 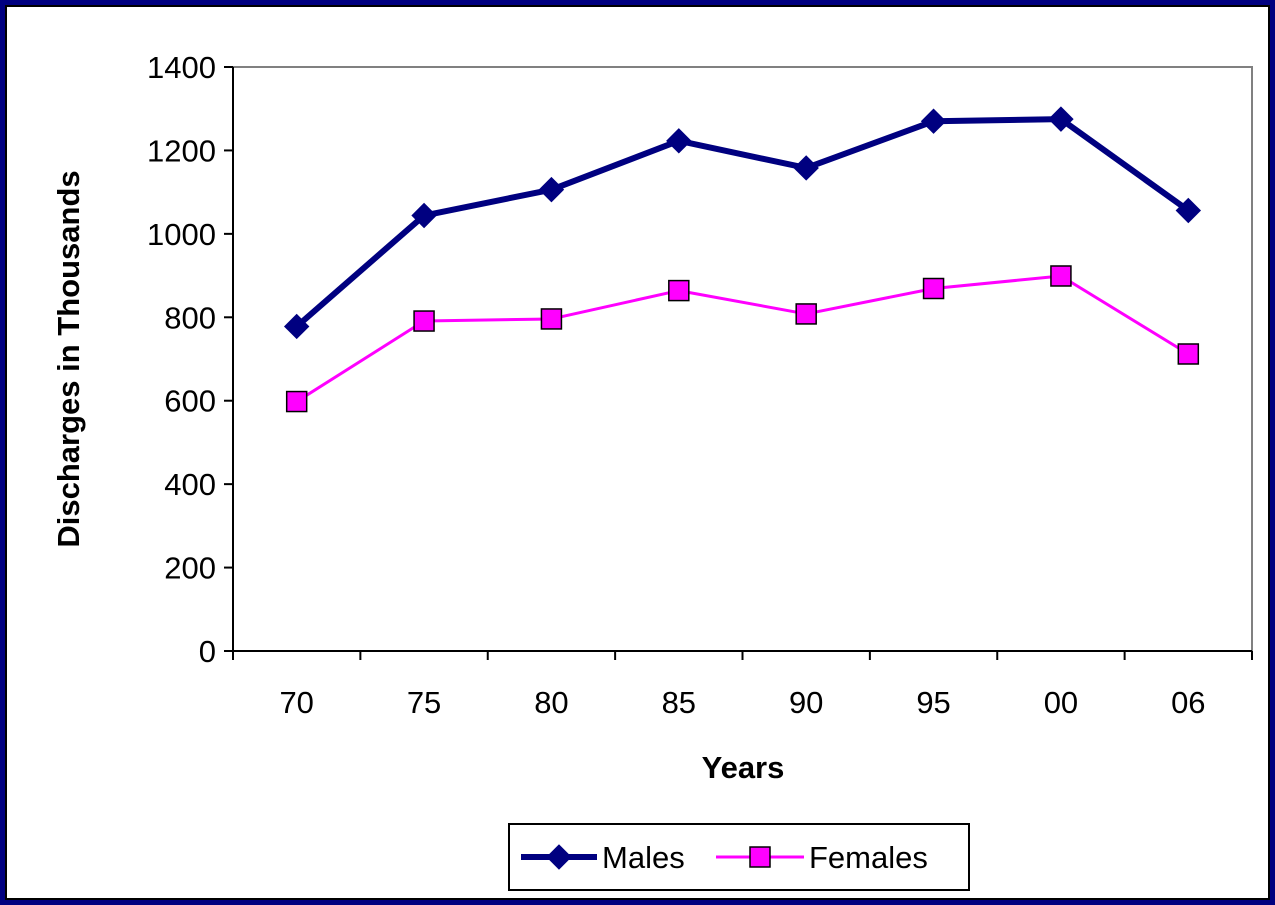 What do you see at coordinates (806, 702) in the screenshot?
I see `x-tick-label: 90` at bounding box center [806, 702].